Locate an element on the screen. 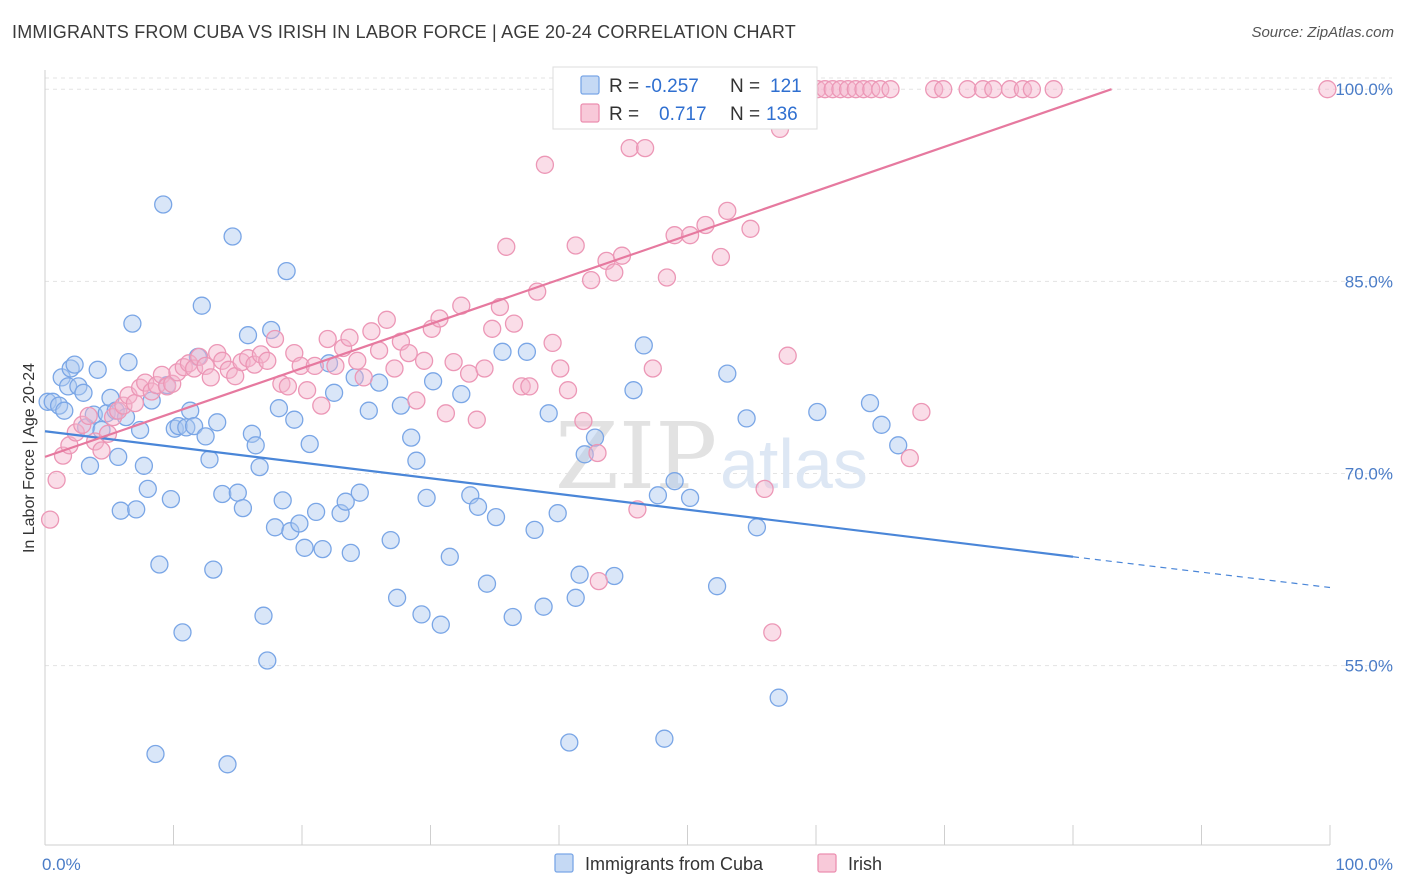  y-tick-label-2: 85.0% is located at coordinates (1369, 281).